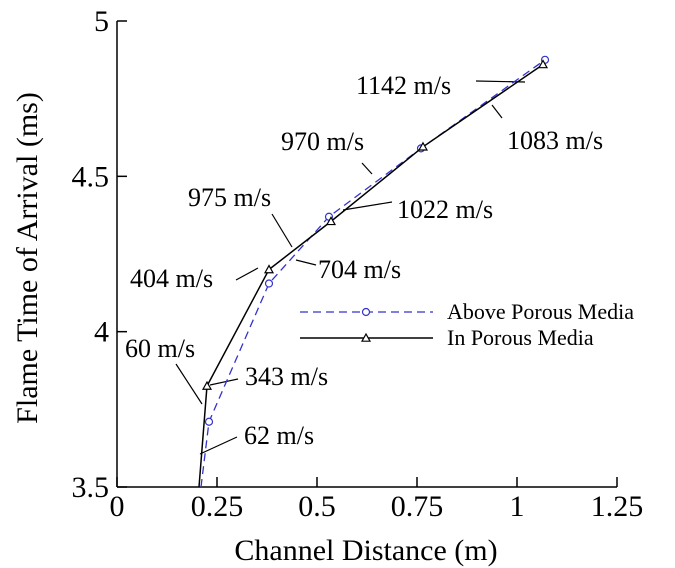  I want to click on x-tick-label: 1.25, so click(617, 506).